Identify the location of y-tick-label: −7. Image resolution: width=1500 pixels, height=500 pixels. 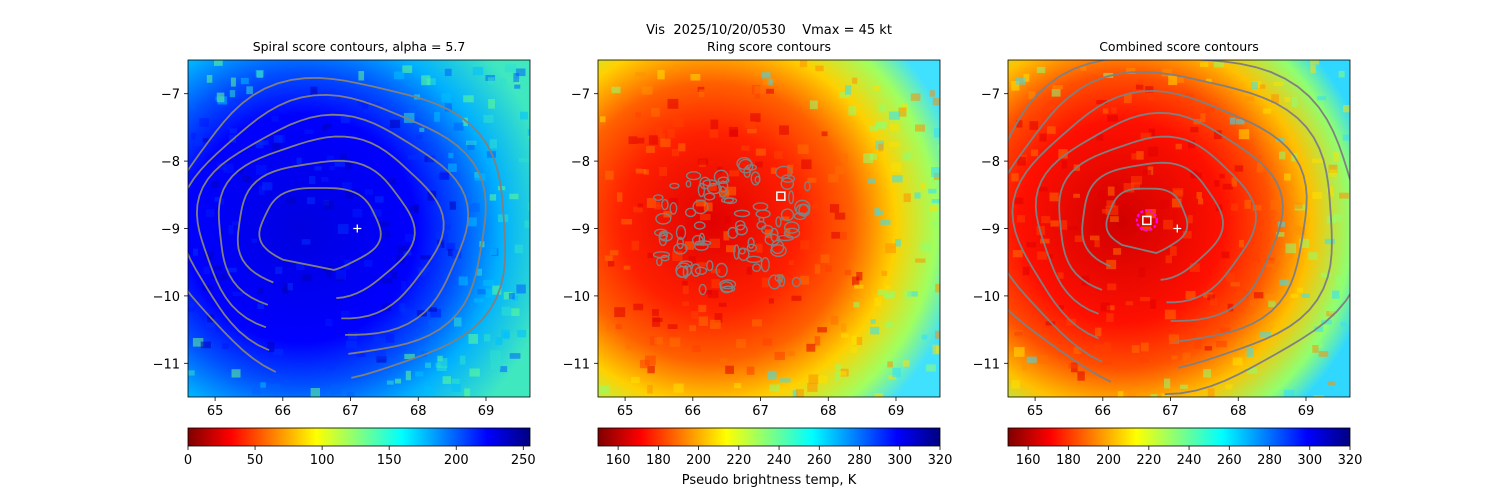
(580, 95).